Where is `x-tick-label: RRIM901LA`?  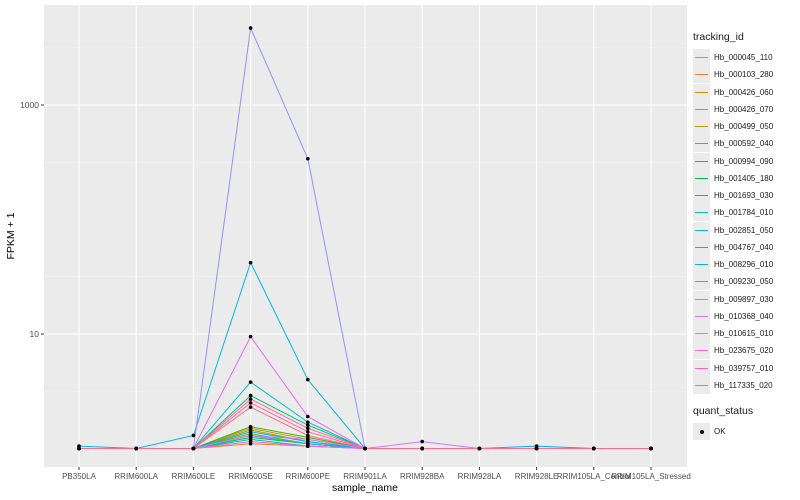 x-tick-label: RRIM901LA is located at coordinates (365, 476).